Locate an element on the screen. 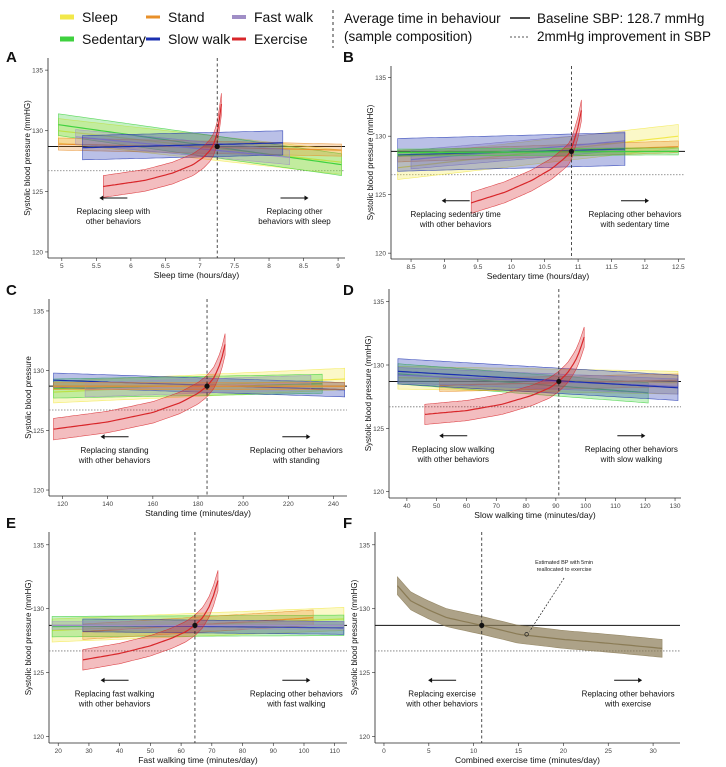 This screenshot has width=726, height=767. x-tick-label: 180 is located at coordinates (198, 504).